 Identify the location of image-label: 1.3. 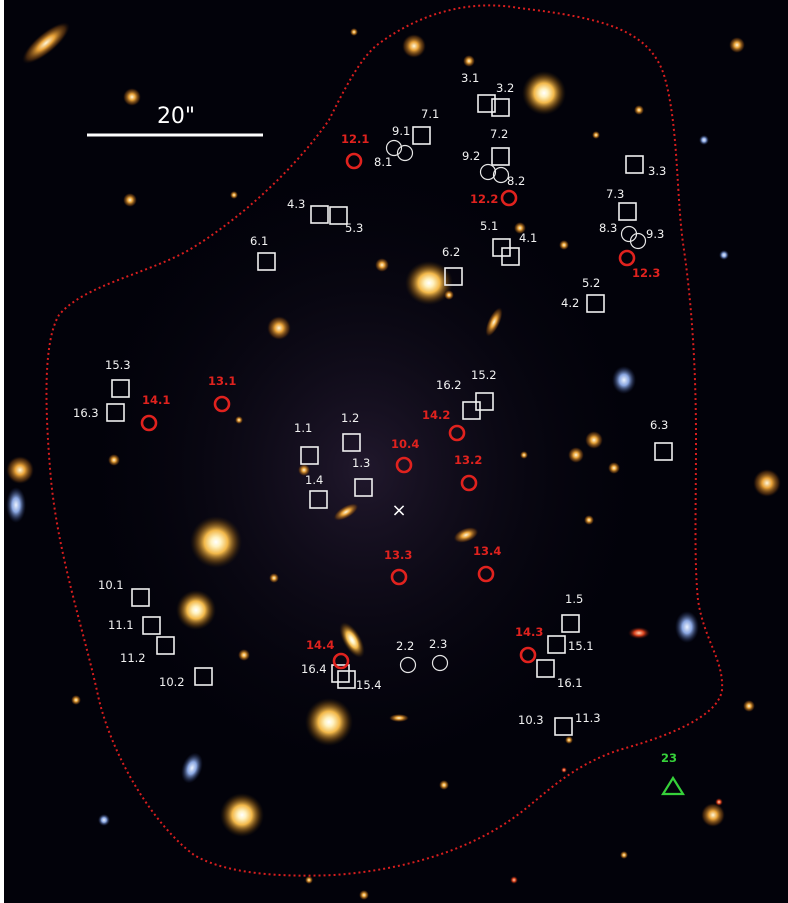
(361, 463).